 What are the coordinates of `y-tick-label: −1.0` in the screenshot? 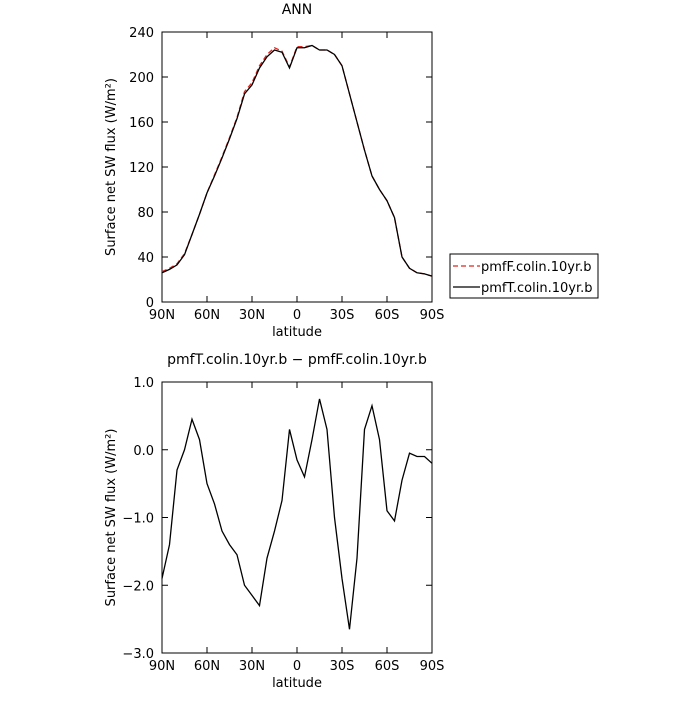 It's located at (138, 519).